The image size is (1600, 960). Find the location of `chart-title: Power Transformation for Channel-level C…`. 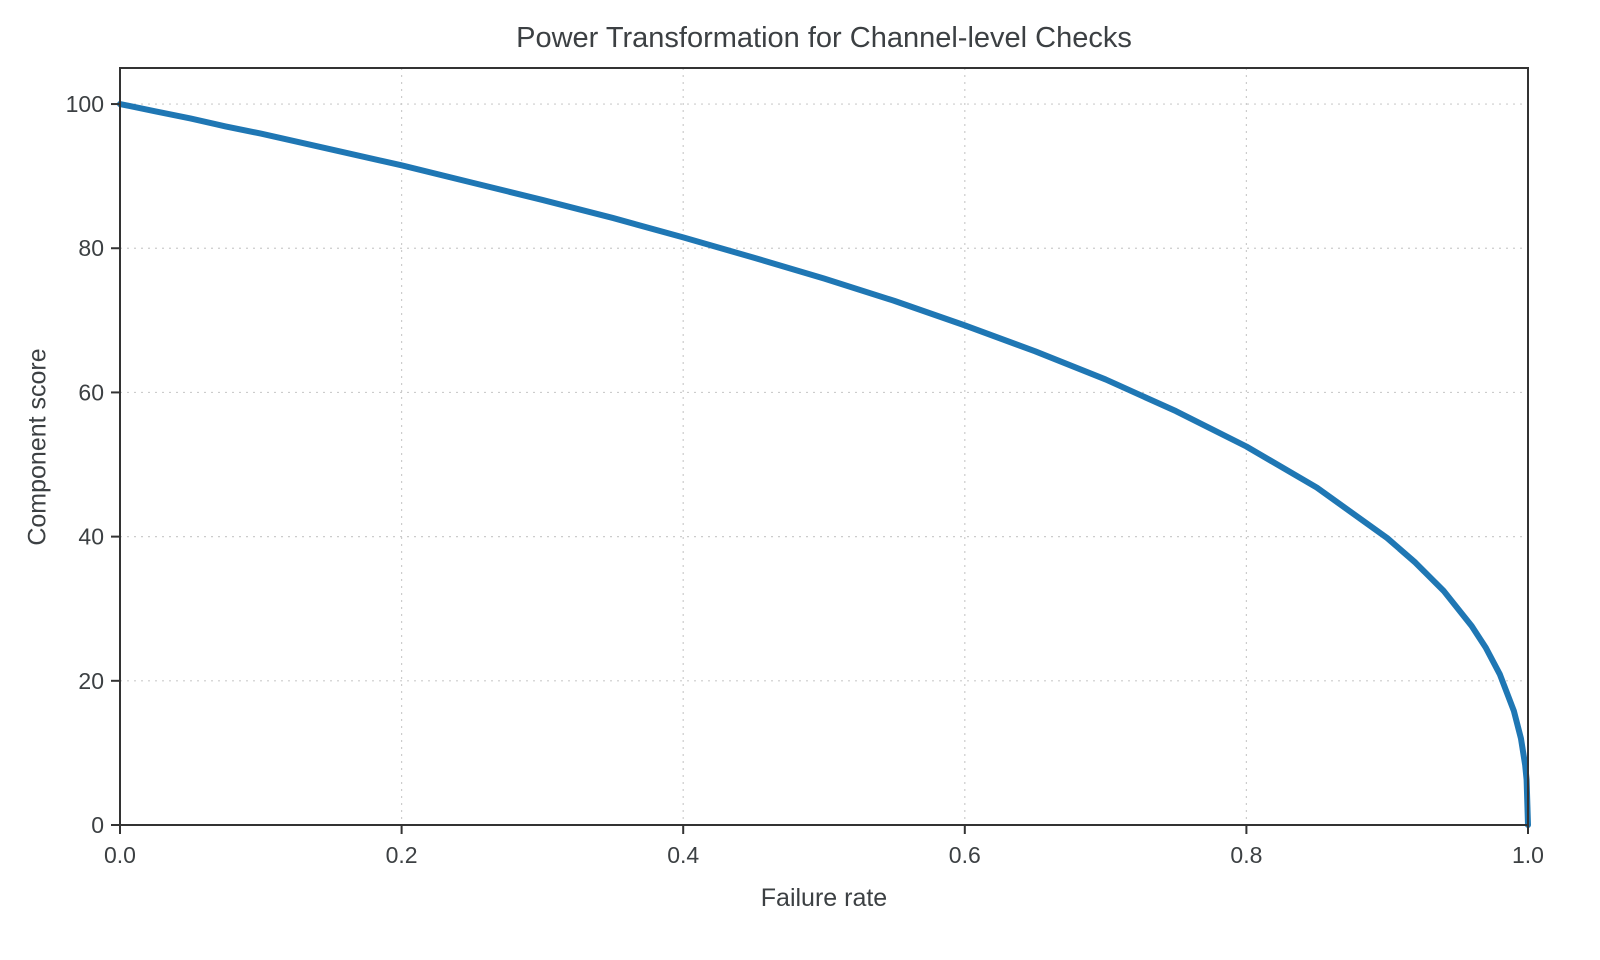

chart-title: Power Transformation for Channel-level C… is located at coordinates (824, 38).